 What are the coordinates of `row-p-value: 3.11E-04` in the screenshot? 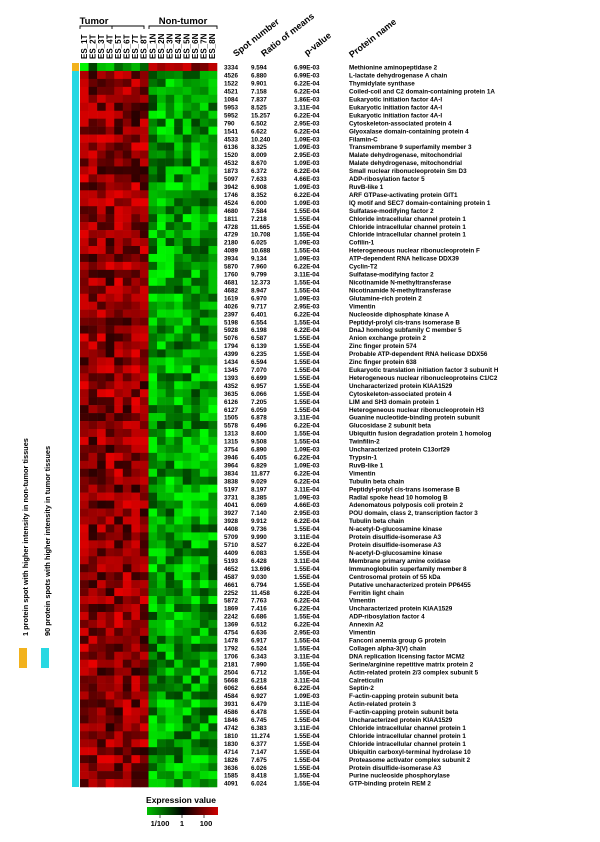 It's located at (307, 107).